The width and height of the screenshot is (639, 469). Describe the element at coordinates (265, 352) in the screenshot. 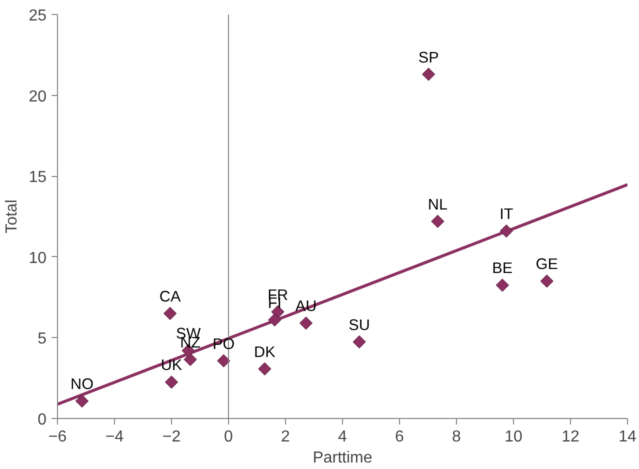

I see `annotation: DK` at that location.